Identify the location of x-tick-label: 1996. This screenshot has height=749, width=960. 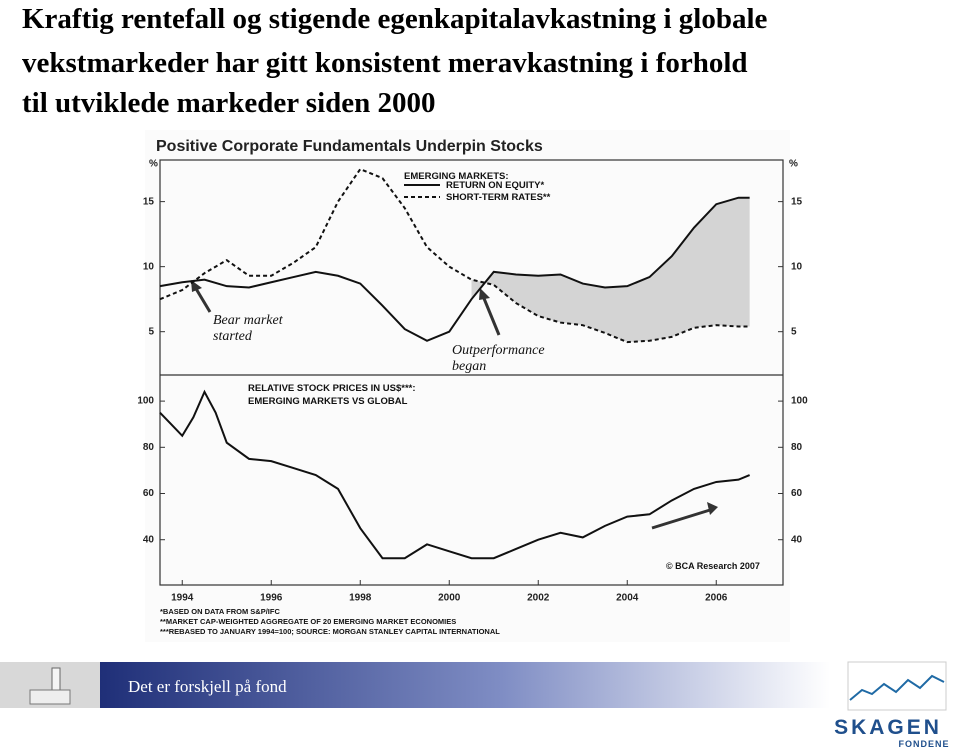
(271, 598).